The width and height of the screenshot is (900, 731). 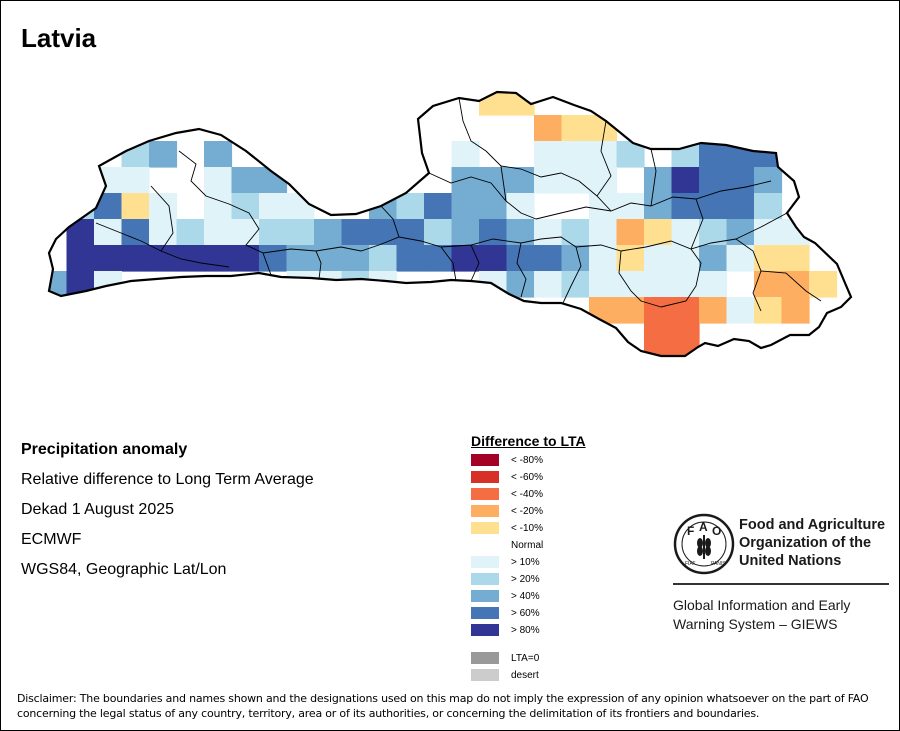 I want to click on legend-label: > 20%, so click(x=525, y=579).